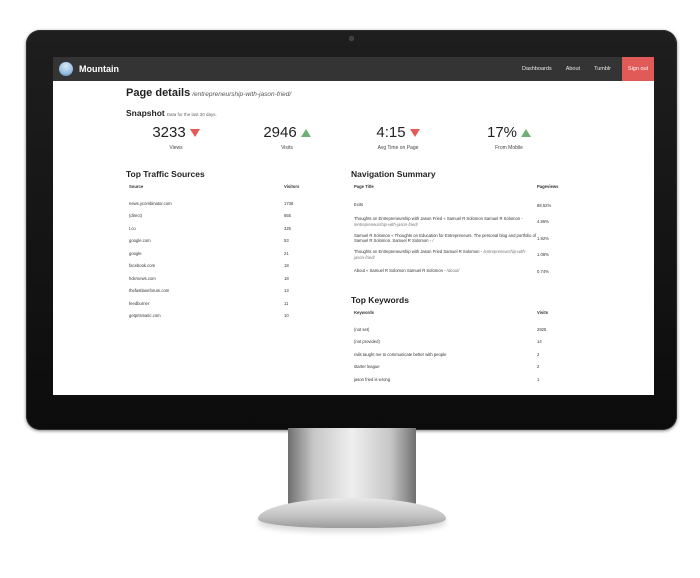 The image size is (700, 578). Describe the element at coordinates (638, 69) in the screenshot. I see `sign-out-button: Sign out` at that location.